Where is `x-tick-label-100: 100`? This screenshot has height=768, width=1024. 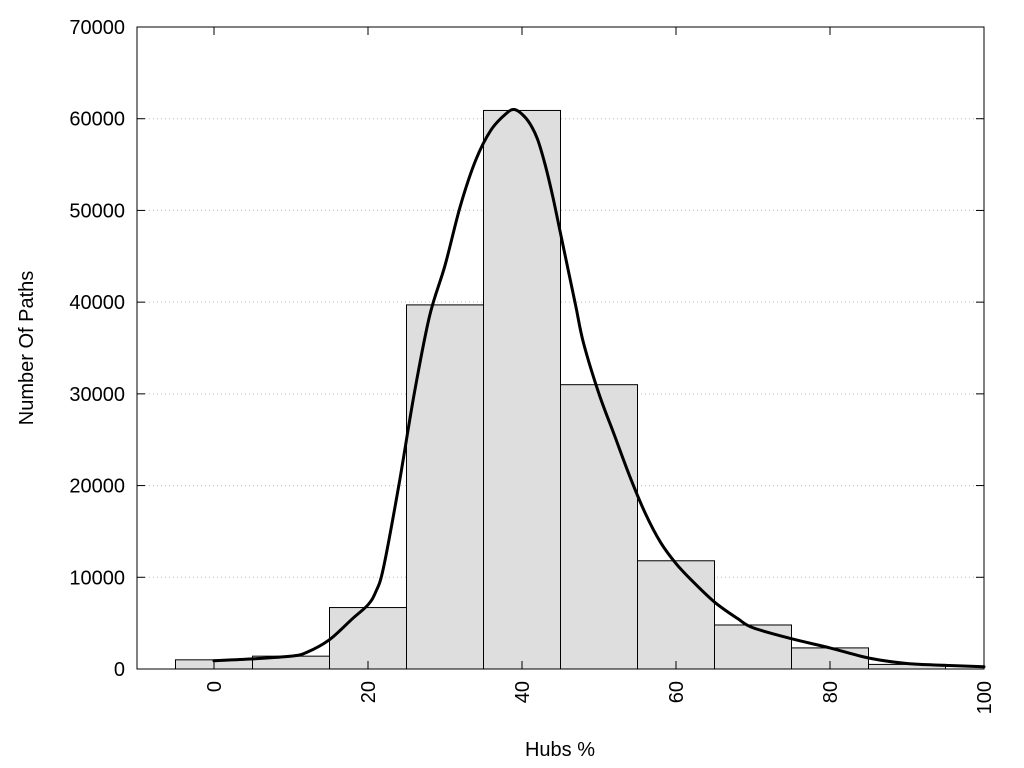 x-tick-label-100: 100 is located at coordinates (985, 697).